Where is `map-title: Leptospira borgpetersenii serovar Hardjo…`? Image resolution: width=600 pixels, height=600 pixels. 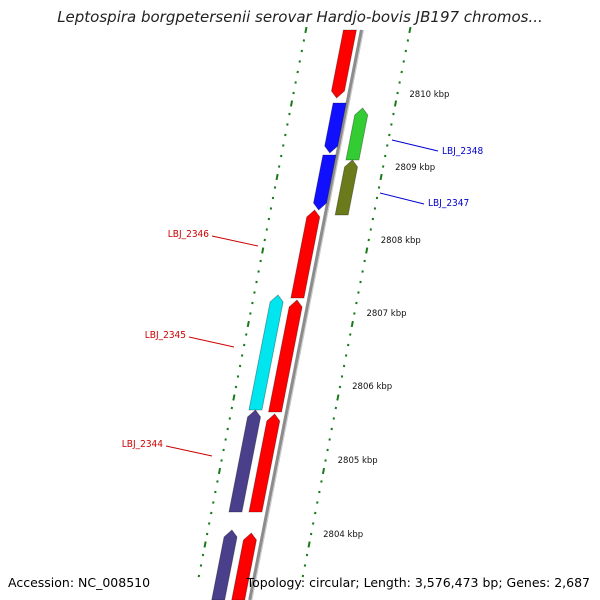 map-title: Leptospira borgpetersenii serovar Hardjo… is located at coordinates (300, 17).